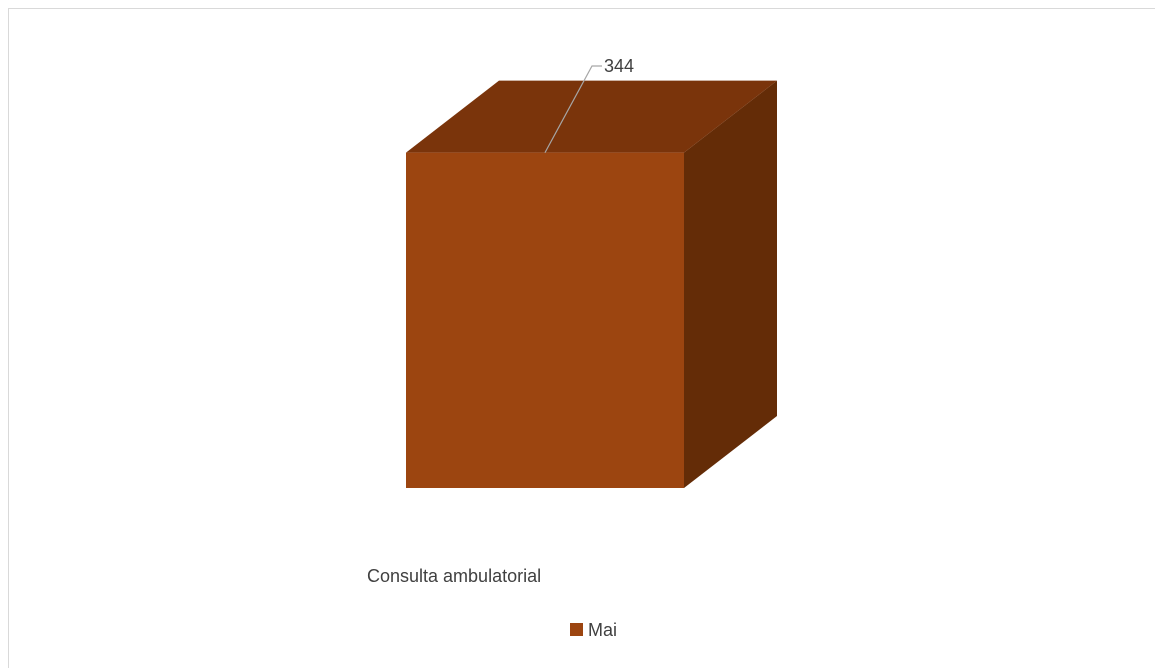 The image size is (1156, 668). I want to click on bar-side-face, so click(730, 284).